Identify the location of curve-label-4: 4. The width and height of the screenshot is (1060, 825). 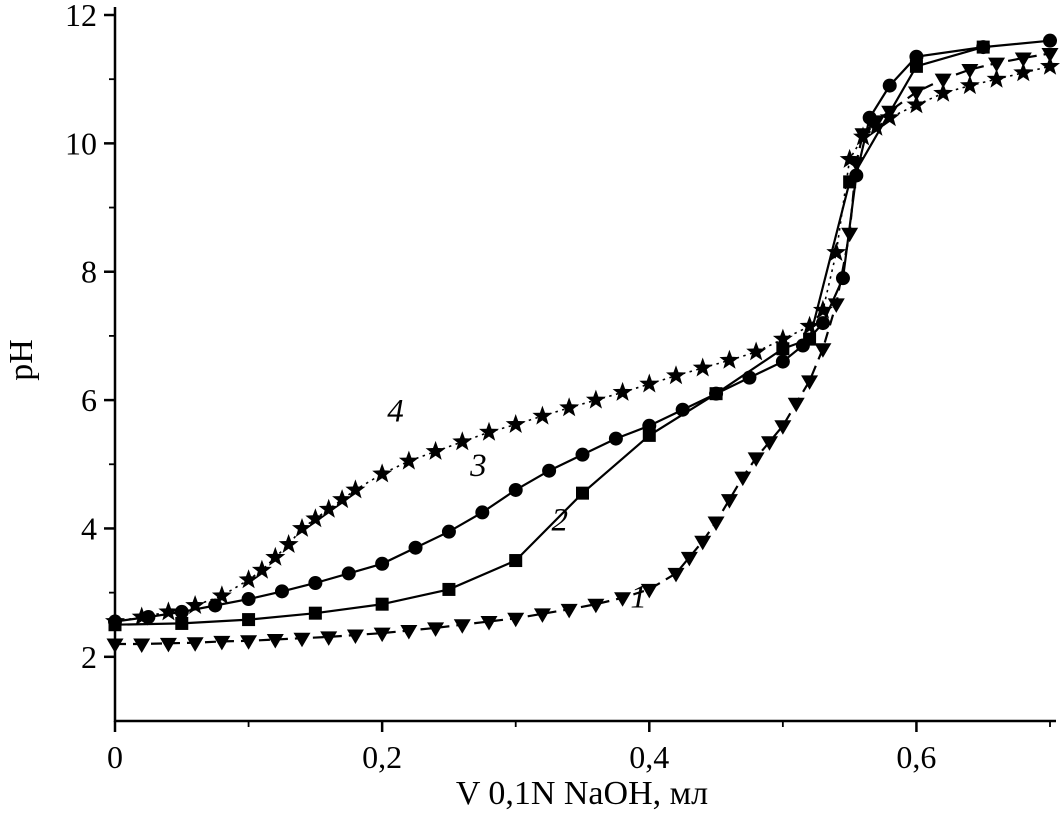
(395, 411).